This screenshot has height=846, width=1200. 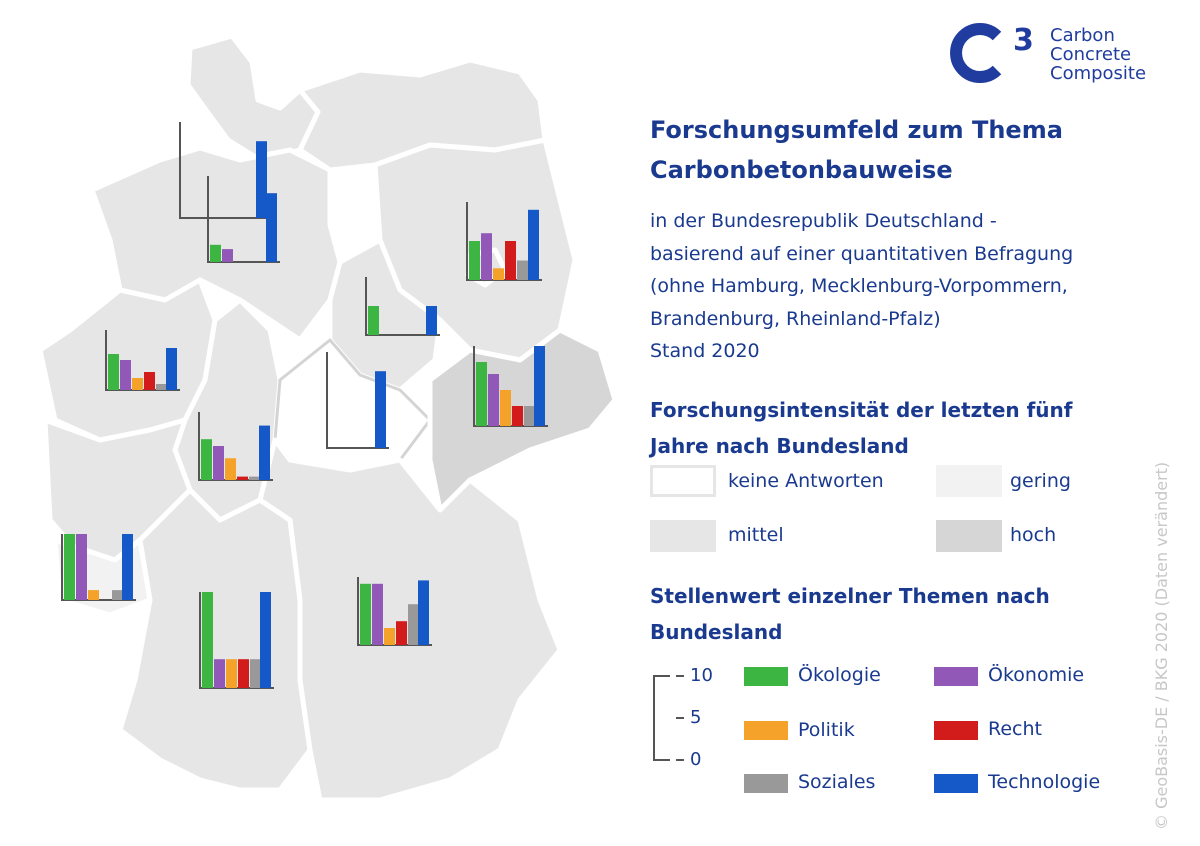 I want to click on state-bw, so click(x=215, y=640).